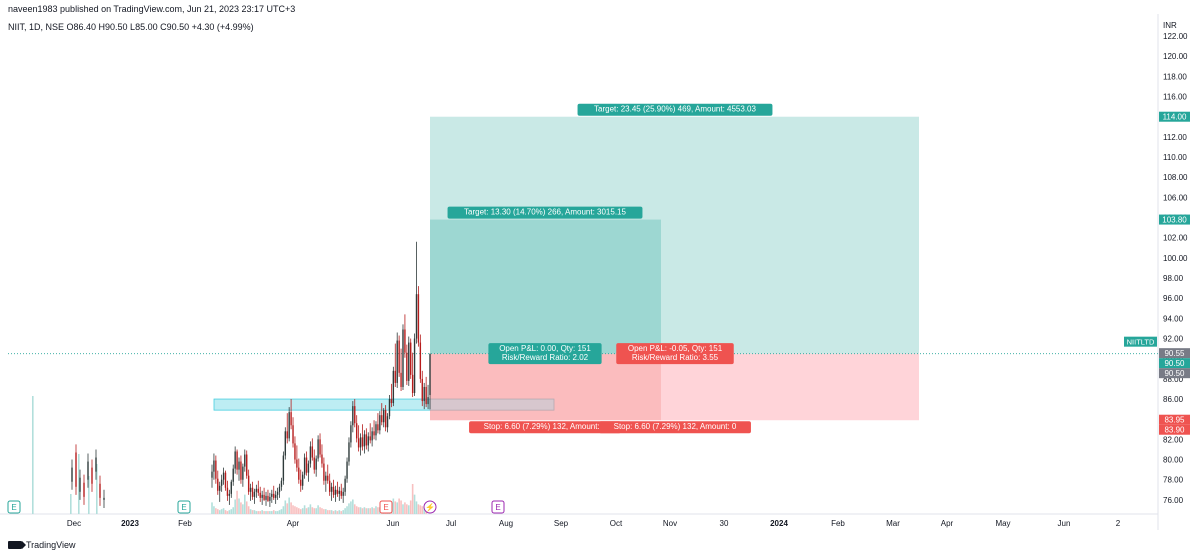 The width and height of the screenshot is (1200, 556). What do you see at coordinates (1173, 480) in the screenshot?
I see `price-tick-label: 78.00` at bounding box center [1173, 480].